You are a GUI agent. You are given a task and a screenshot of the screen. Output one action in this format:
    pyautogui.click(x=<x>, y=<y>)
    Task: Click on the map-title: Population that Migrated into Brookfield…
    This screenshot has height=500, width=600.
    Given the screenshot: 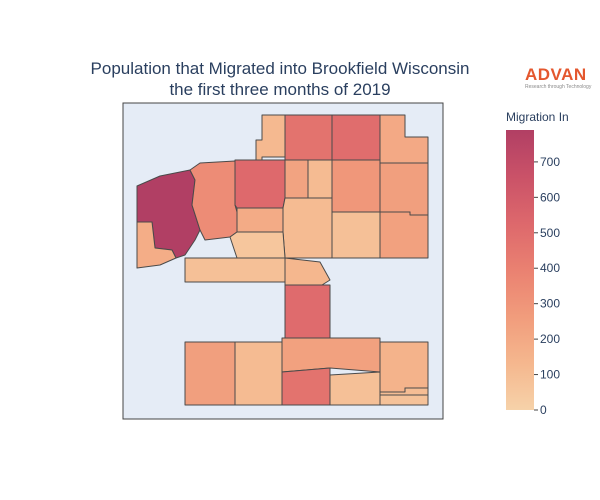 What is the action you would take?
    pyautogui.click(x=280, y=79)
    